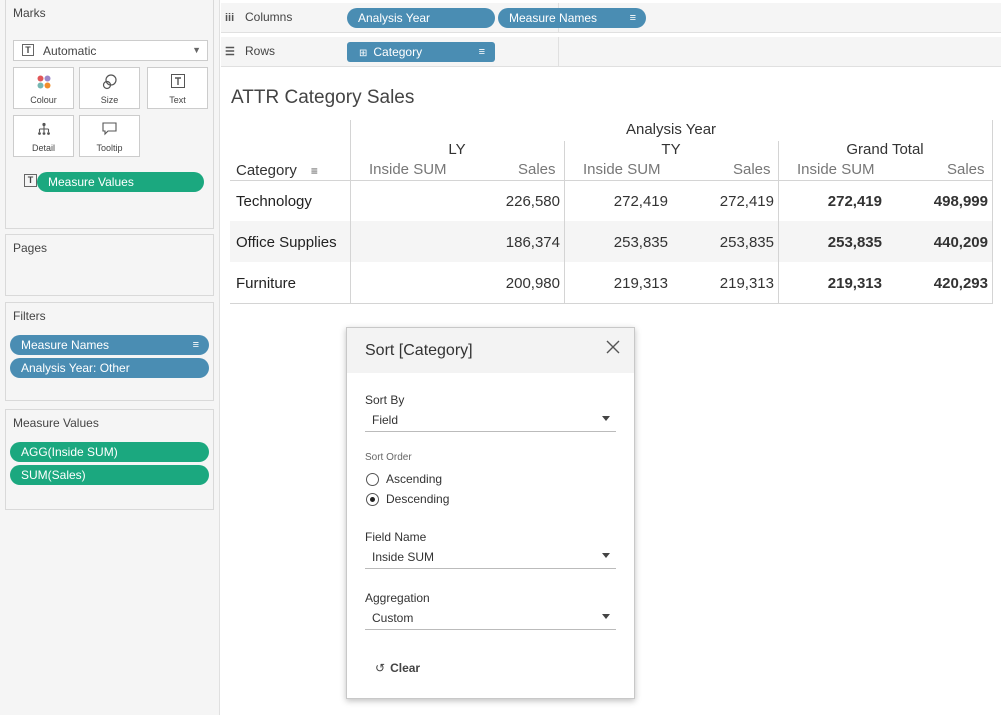  Describe the element at coordinates (393, 618) in the screenshot. I see `aggregation-value: Custom` at that location.